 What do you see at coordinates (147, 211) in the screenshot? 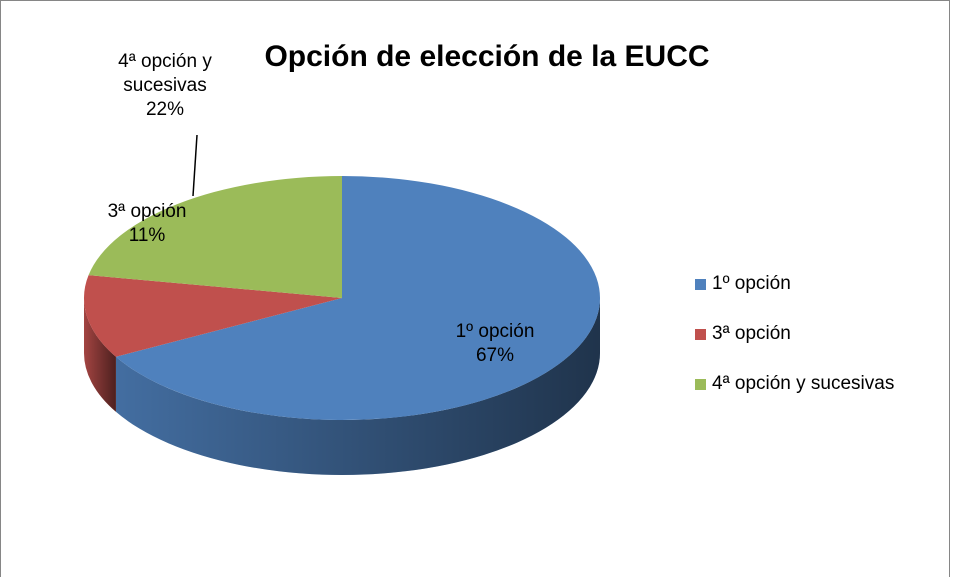
I see `label-text: 3ª opción` at bounding box center [147, 211].